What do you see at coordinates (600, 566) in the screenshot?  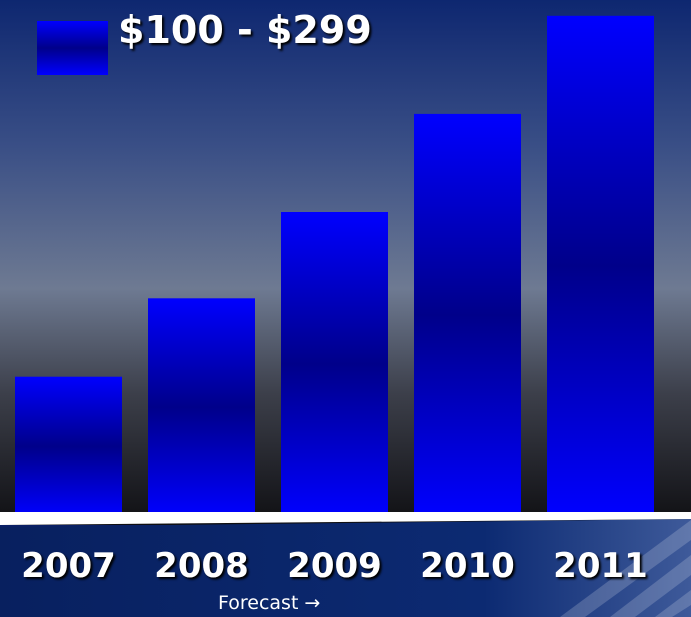 I see `x-tick-label-2011: 2011` at bounding box center [600, 566].